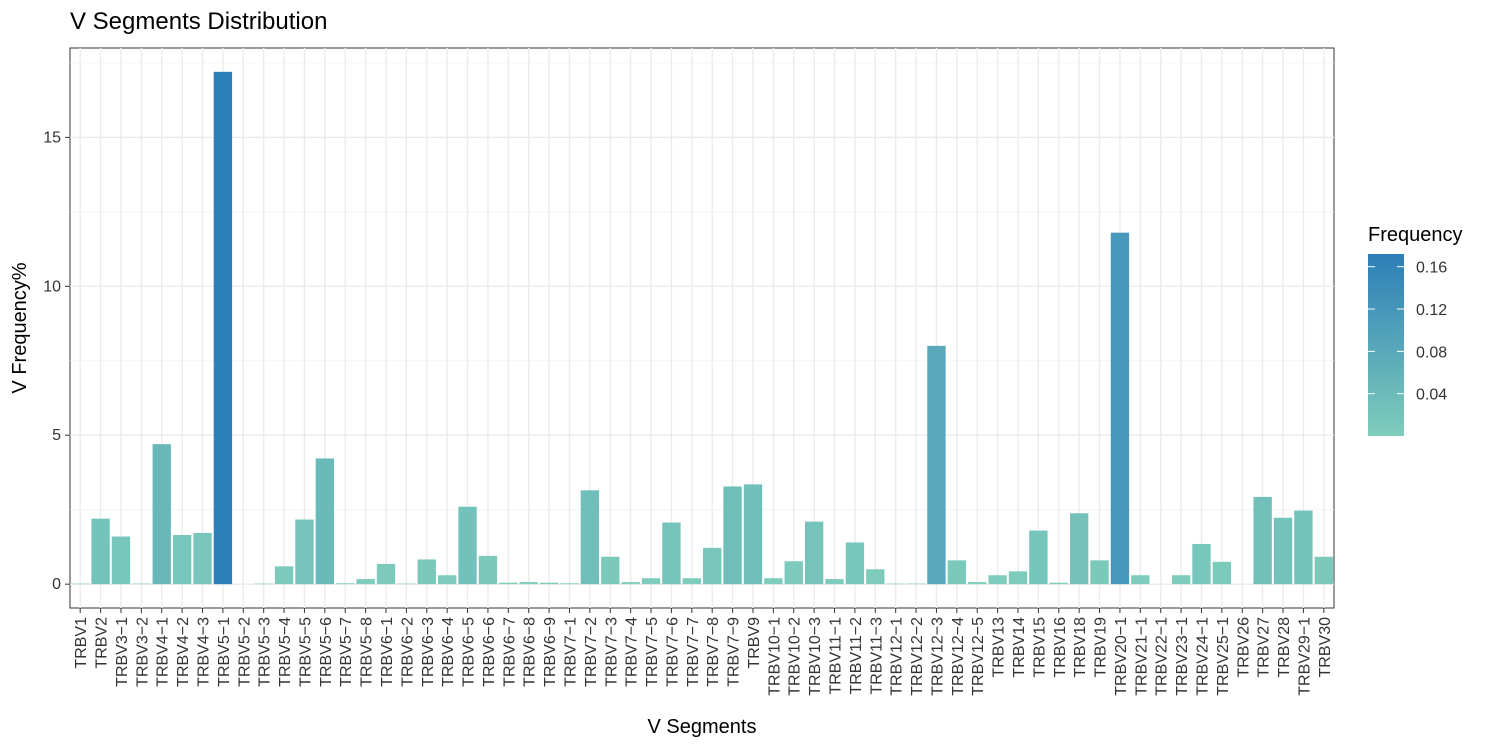 The height and width of the screenshot is (750, 1500). I want to click on x-tick-label: TRBV7−4, so click(632, 652).